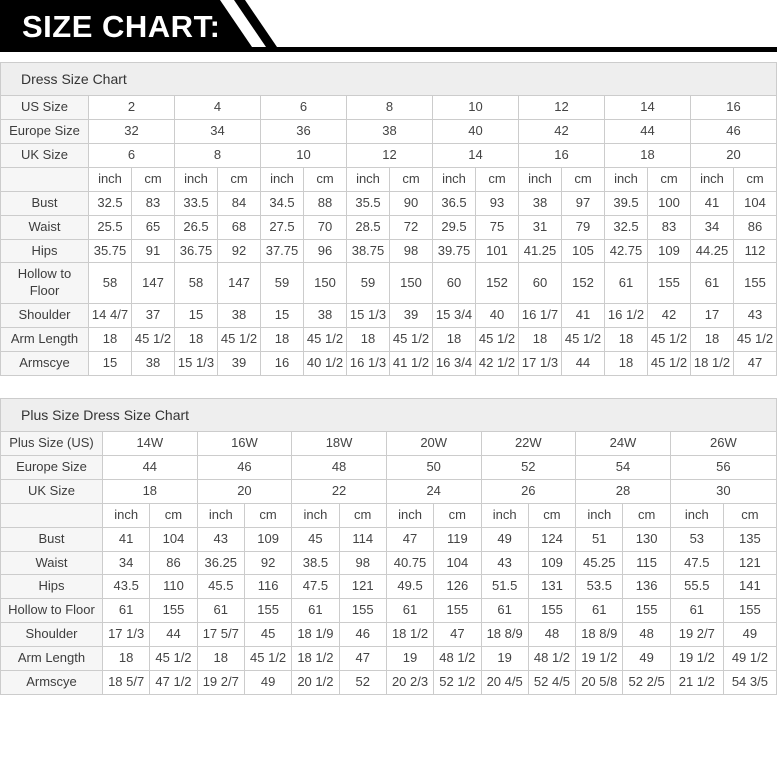 This screenshot has height=777, width=777. I want to click on measure-cm-cell: 37, so click(153, 316).